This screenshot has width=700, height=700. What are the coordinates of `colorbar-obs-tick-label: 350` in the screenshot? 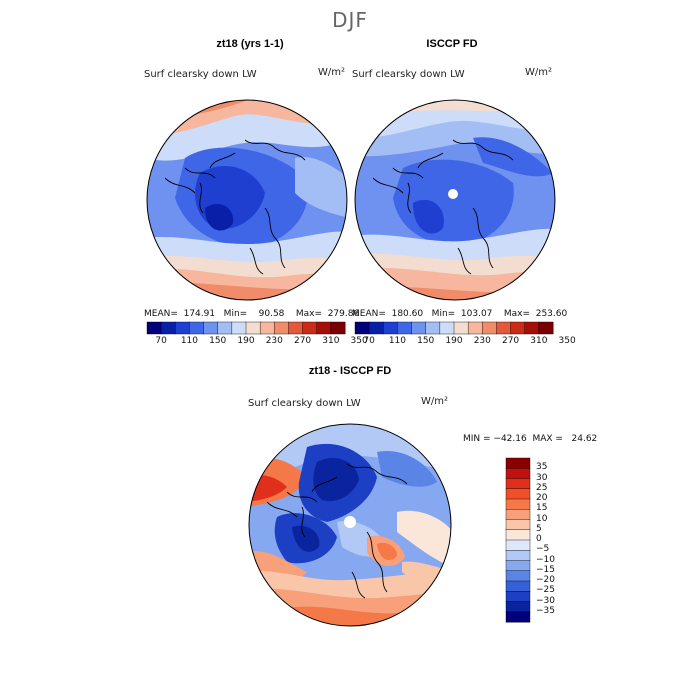 It's located at (567, 341).